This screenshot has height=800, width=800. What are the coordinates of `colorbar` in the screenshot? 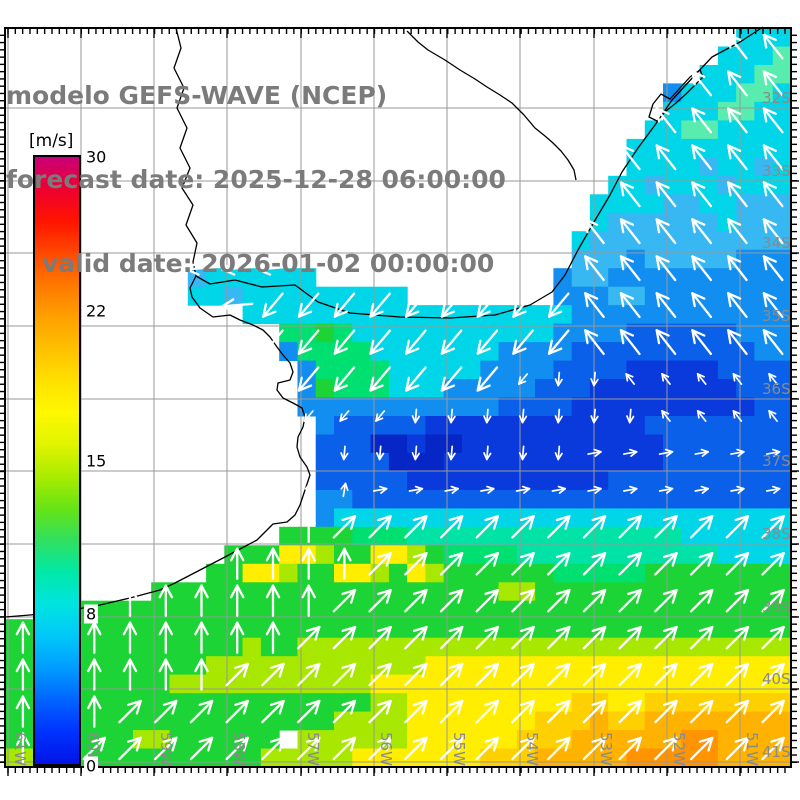 It's located at (57, 460).